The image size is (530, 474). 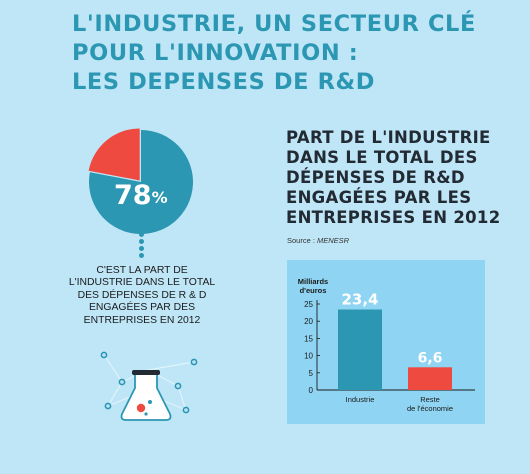 What do you see at coordinates (375, 177) in the screenshot?
I see `chart-title-line: DÉPENSES DE R&D` at bounding box center [375, 177].